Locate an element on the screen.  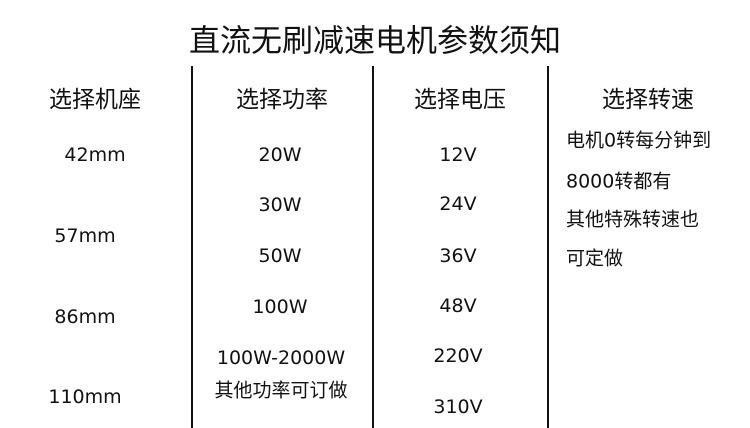
voltage-value: 24V is located at coordinates (458, 204).